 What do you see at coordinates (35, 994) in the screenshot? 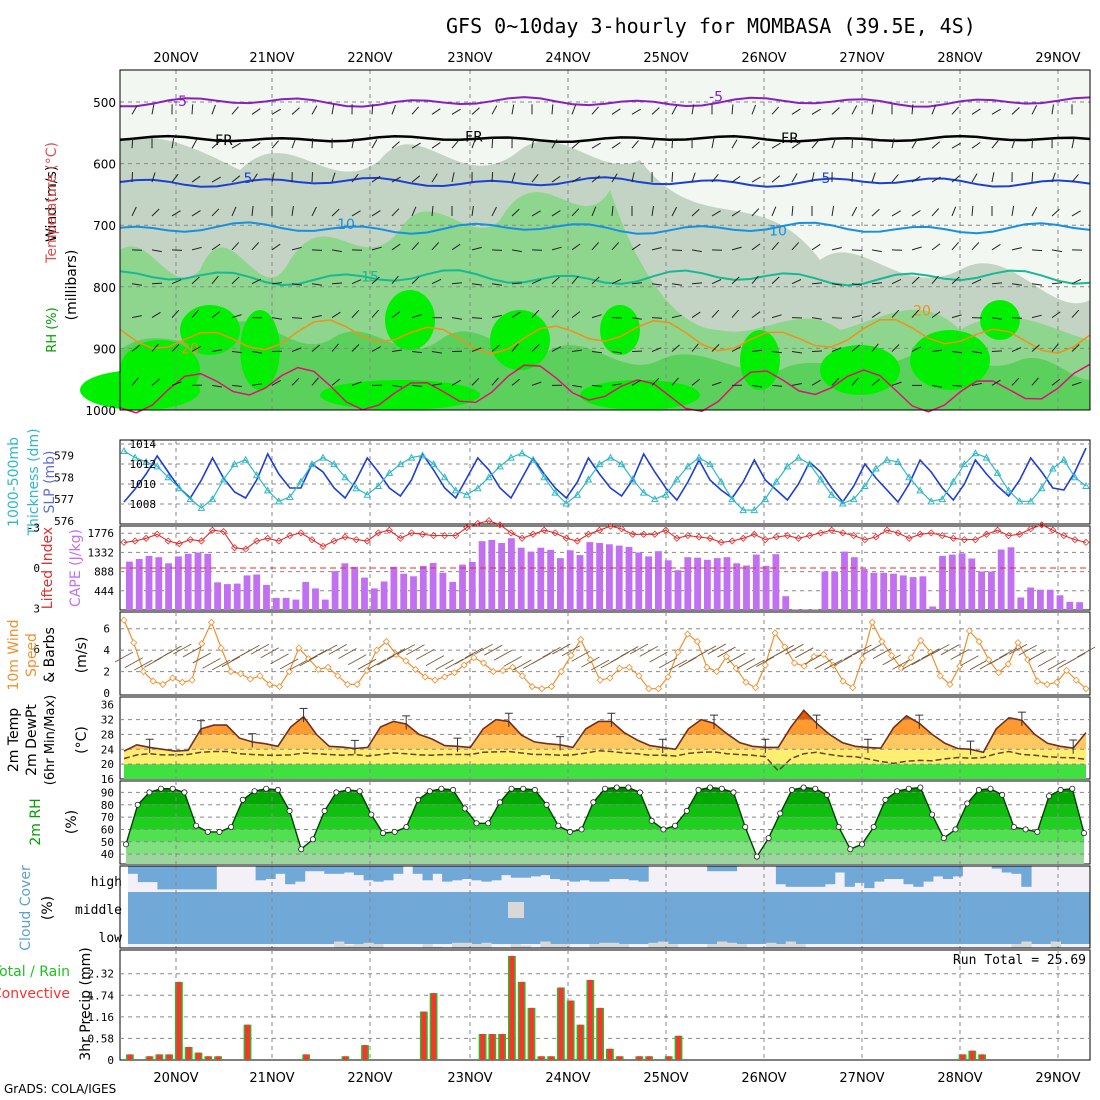
I see `precip-label-2: Convective` at bounding box center [35, 994].